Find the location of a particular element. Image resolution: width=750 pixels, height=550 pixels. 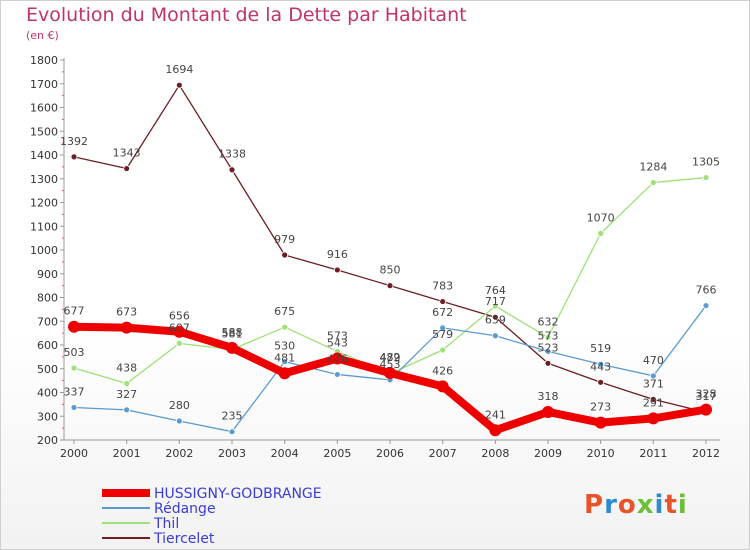

y-tick-label: 1500 is located at coordinates (44, 131).